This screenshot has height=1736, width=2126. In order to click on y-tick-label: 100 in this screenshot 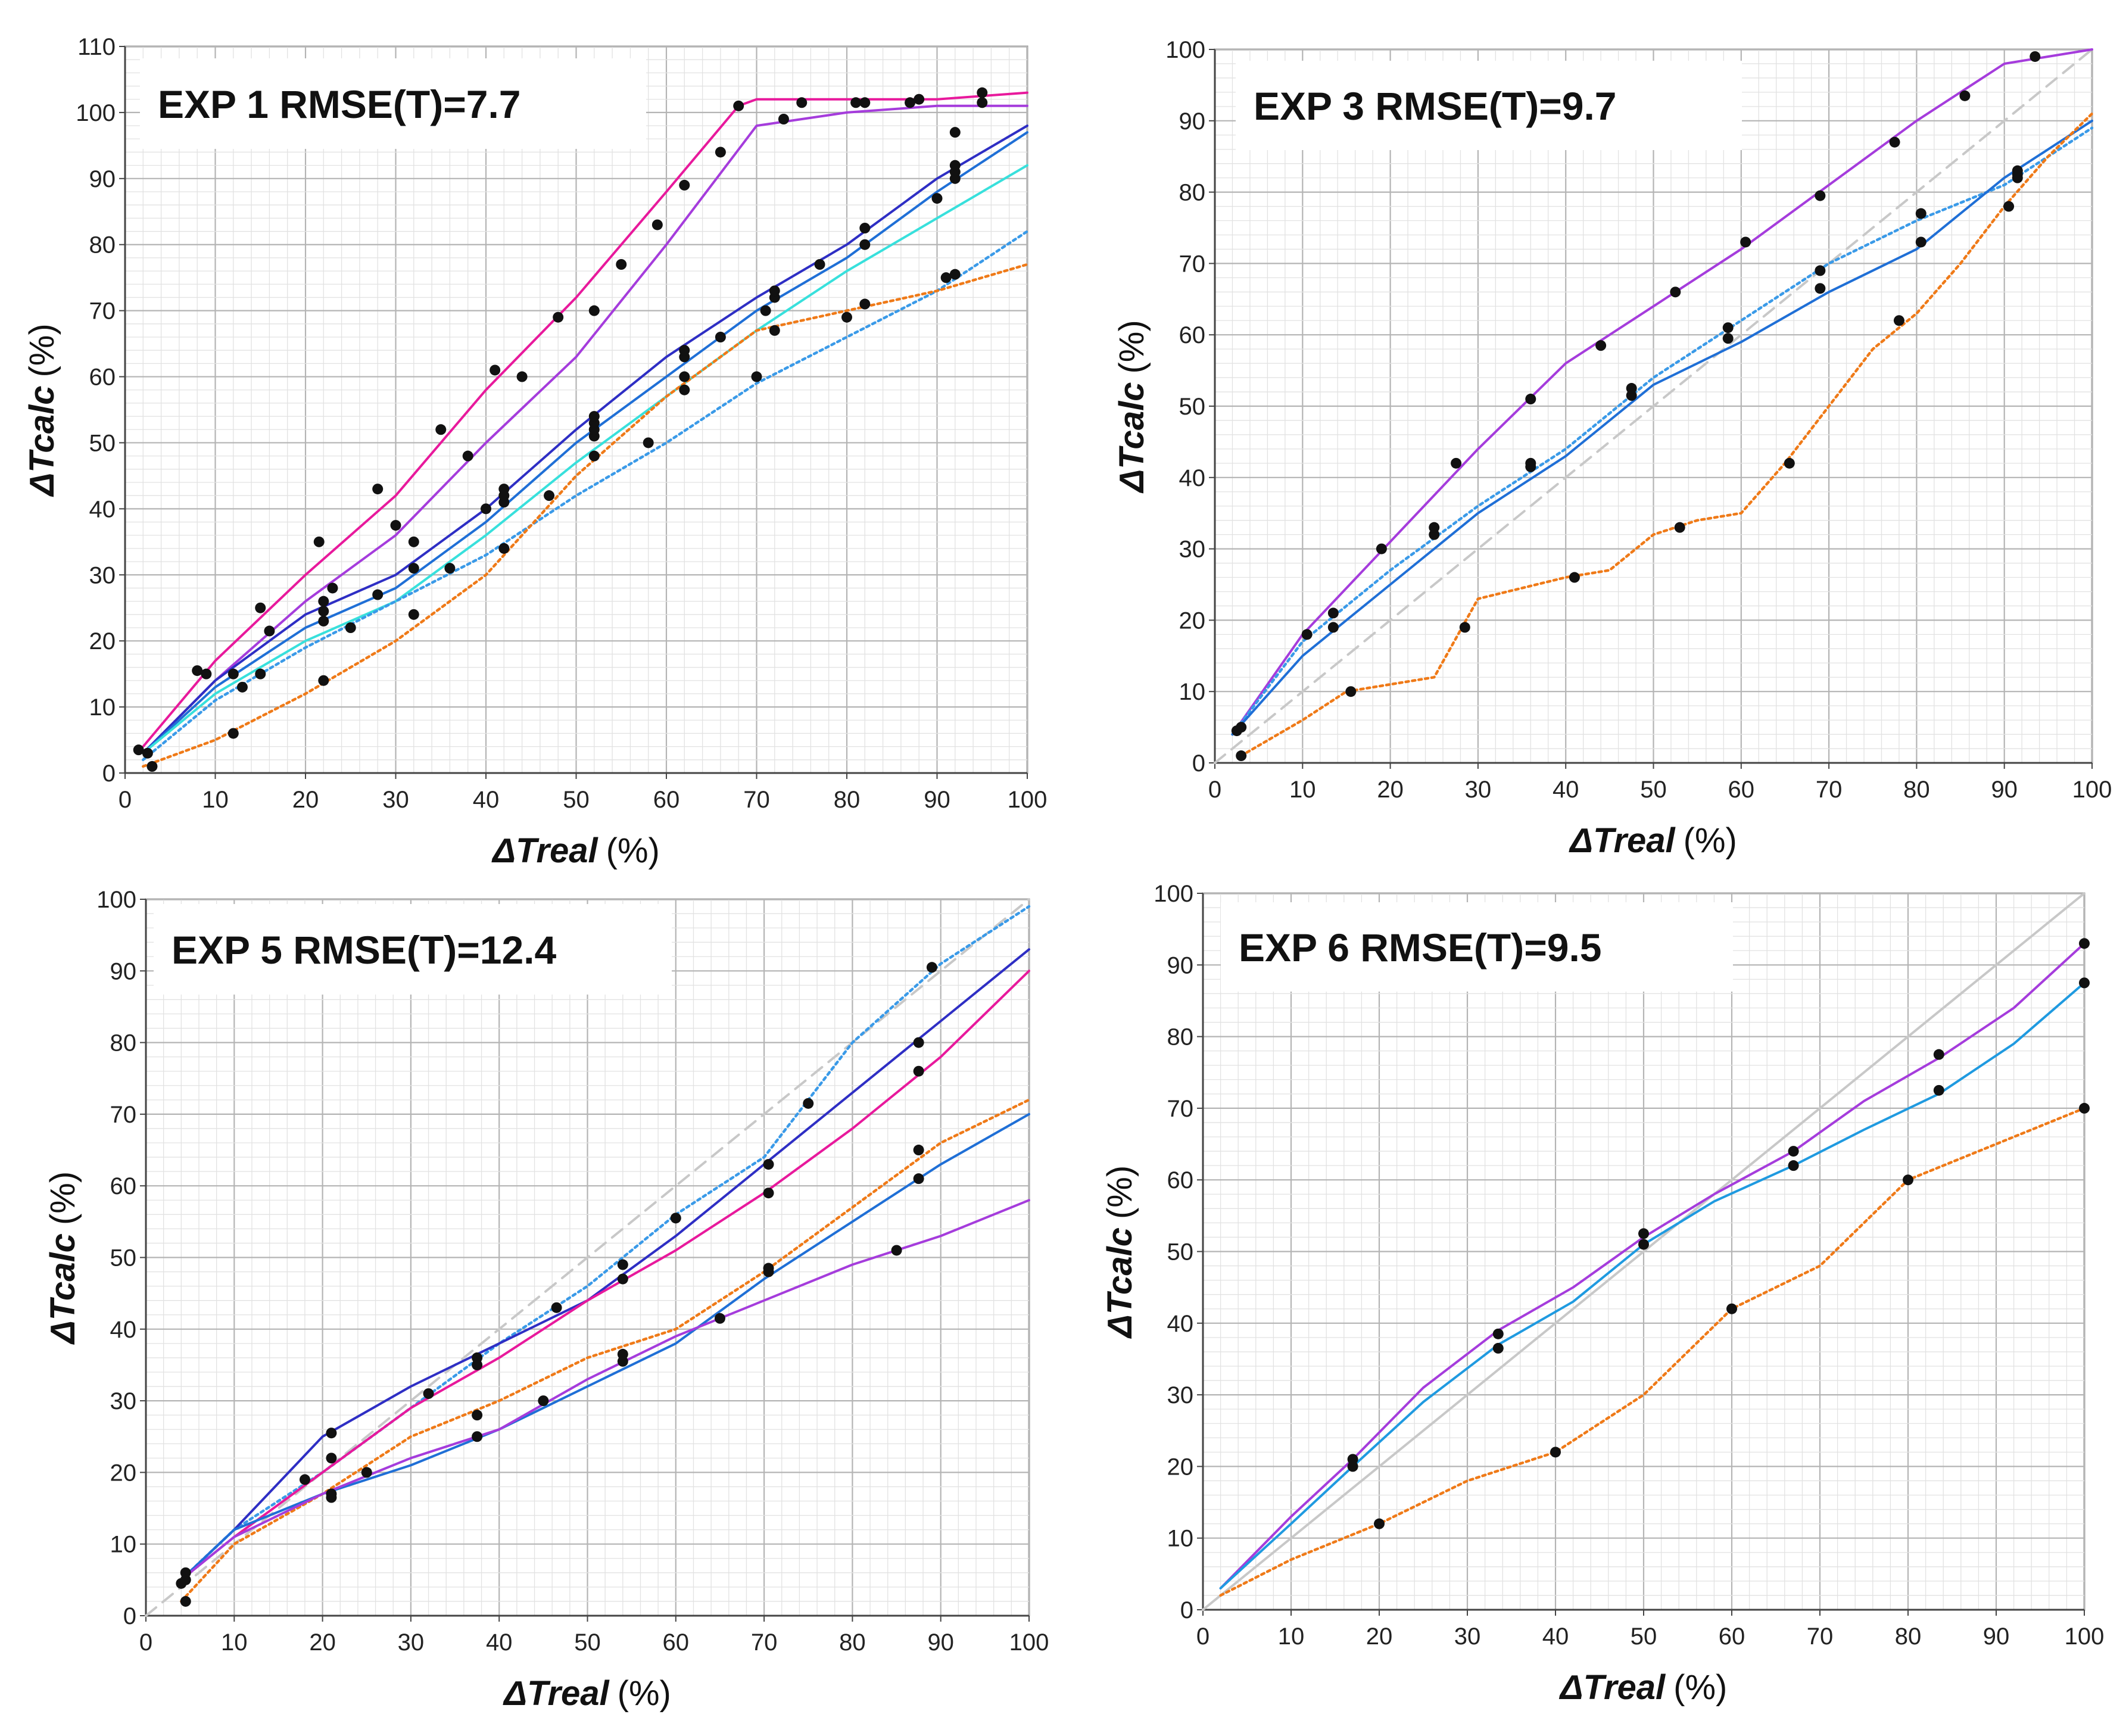, I will do `click(1185, 50)`.